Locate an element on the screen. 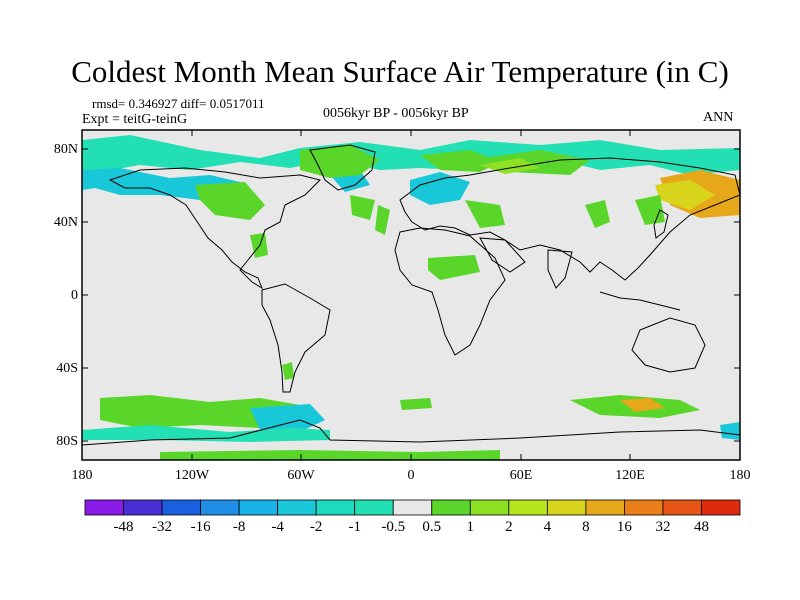  season-label: ANN is located at coordinates (718, 117).